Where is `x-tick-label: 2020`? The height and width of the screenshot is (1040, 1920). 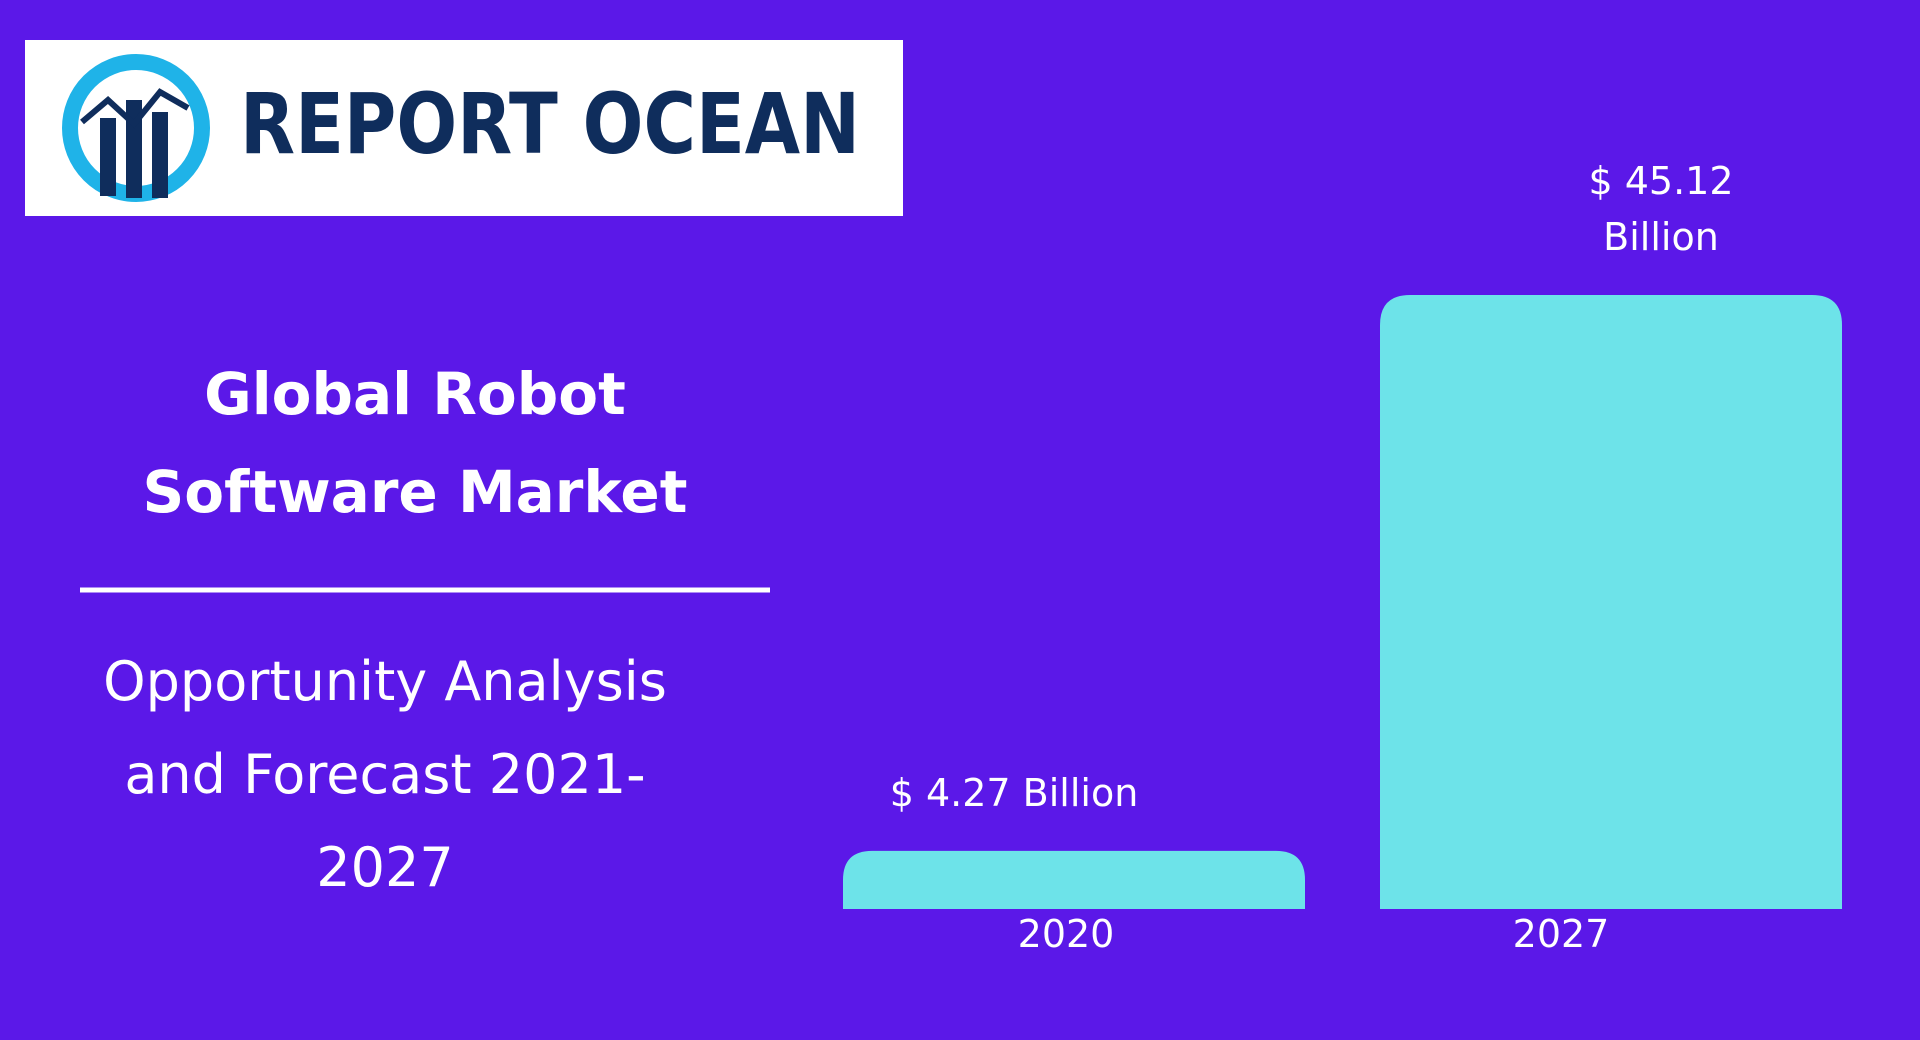
x-tick-label: 2020 is located at coordinates (1066, 934).